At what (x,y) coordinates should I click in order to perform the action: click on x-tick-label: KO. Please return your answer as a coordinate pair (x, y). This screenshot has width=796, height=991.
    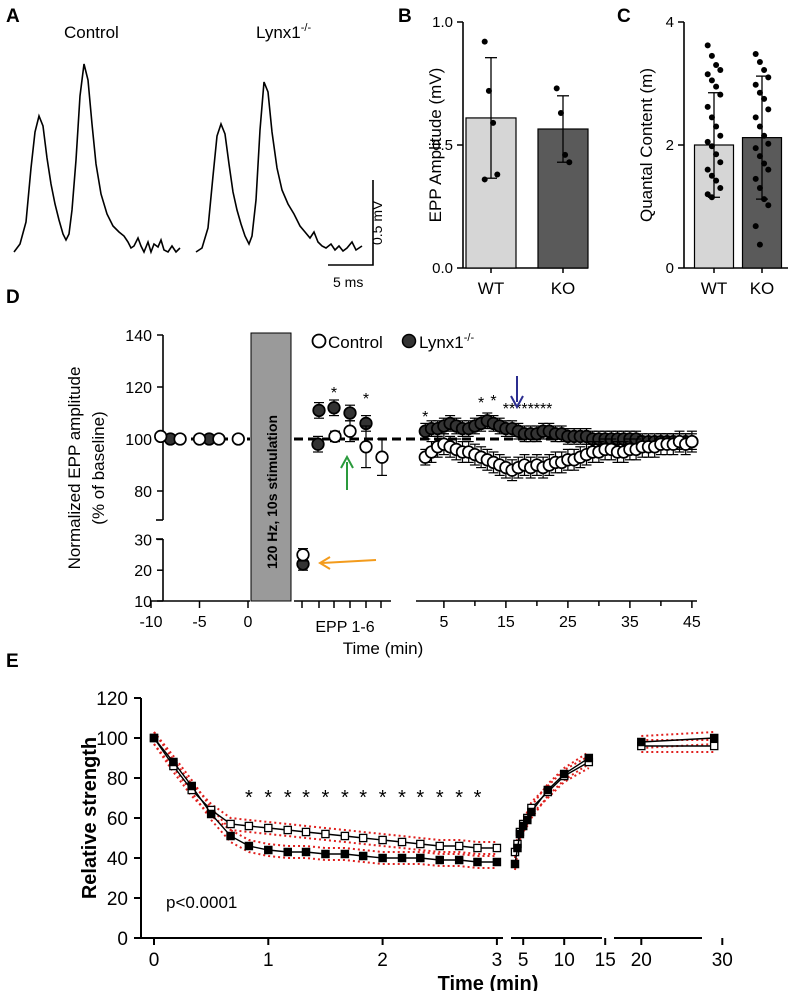
    Looking at the image, I should click on (762, 288).